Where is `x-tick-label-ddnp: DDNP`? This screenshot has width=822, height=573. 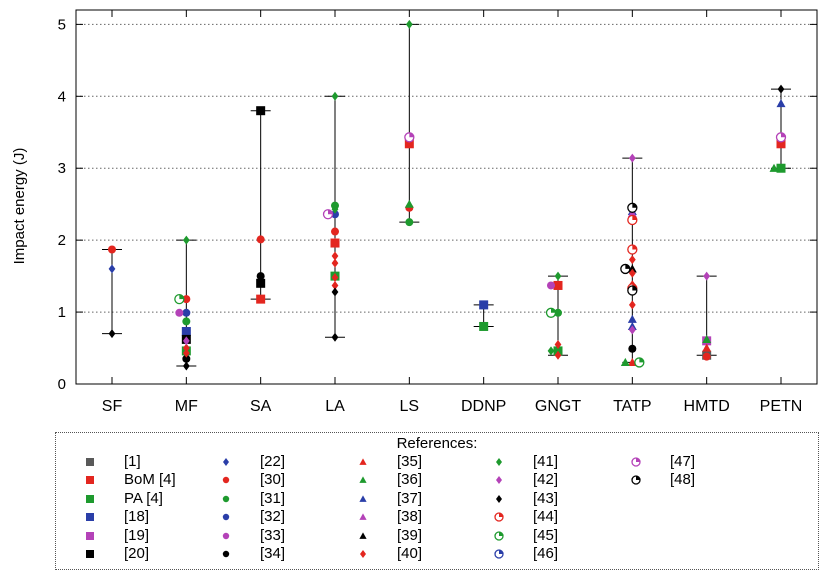 x-tick-label-ddnp: DDNP is located at coordinates (483, 406).